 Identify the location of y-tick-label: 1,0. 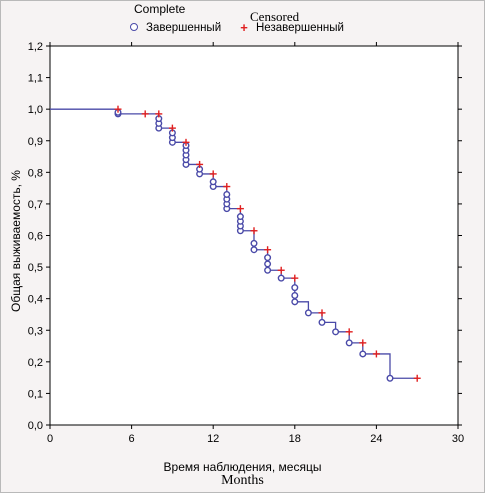
(35, 110).